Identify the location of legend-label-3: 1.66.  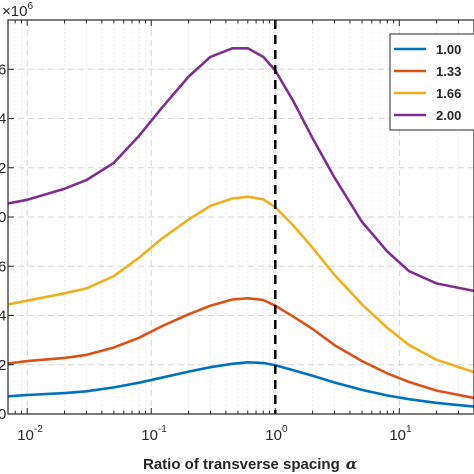
(448, 93).